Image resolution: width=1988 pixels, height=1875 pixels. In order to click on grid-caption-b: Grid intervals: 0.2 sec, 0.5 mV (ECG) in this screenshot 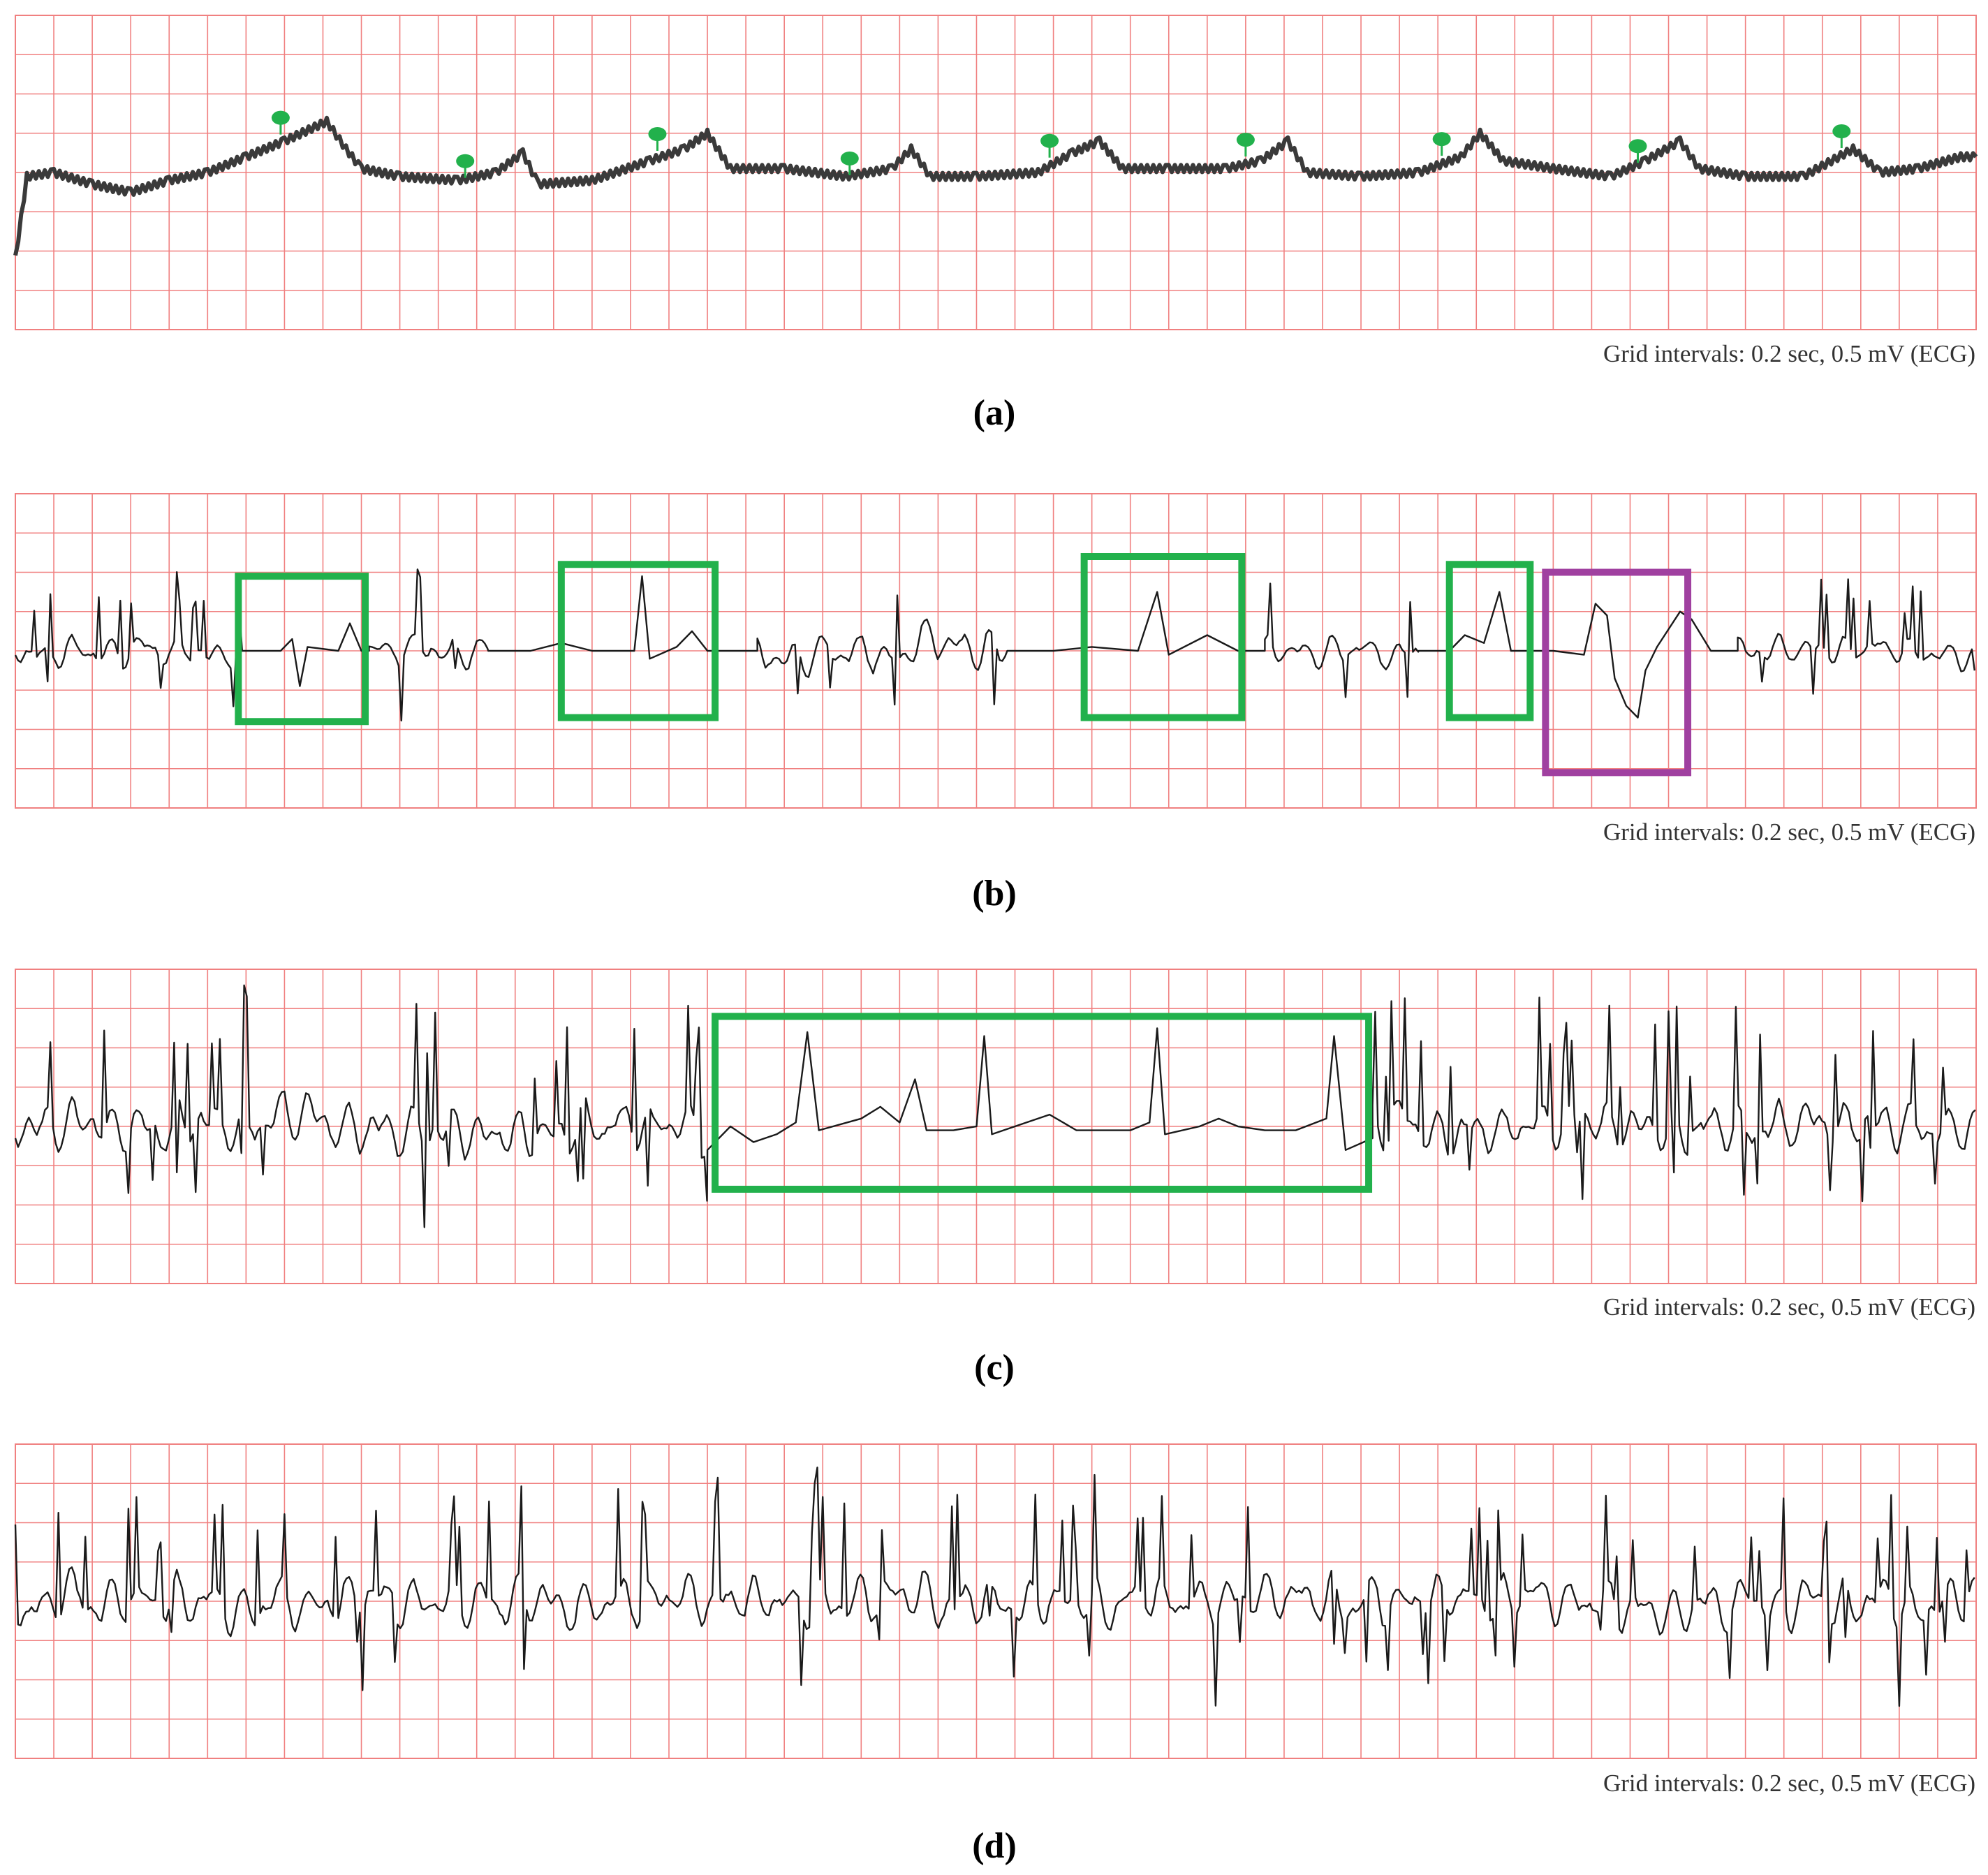, I will do `click(1789, 832)`.